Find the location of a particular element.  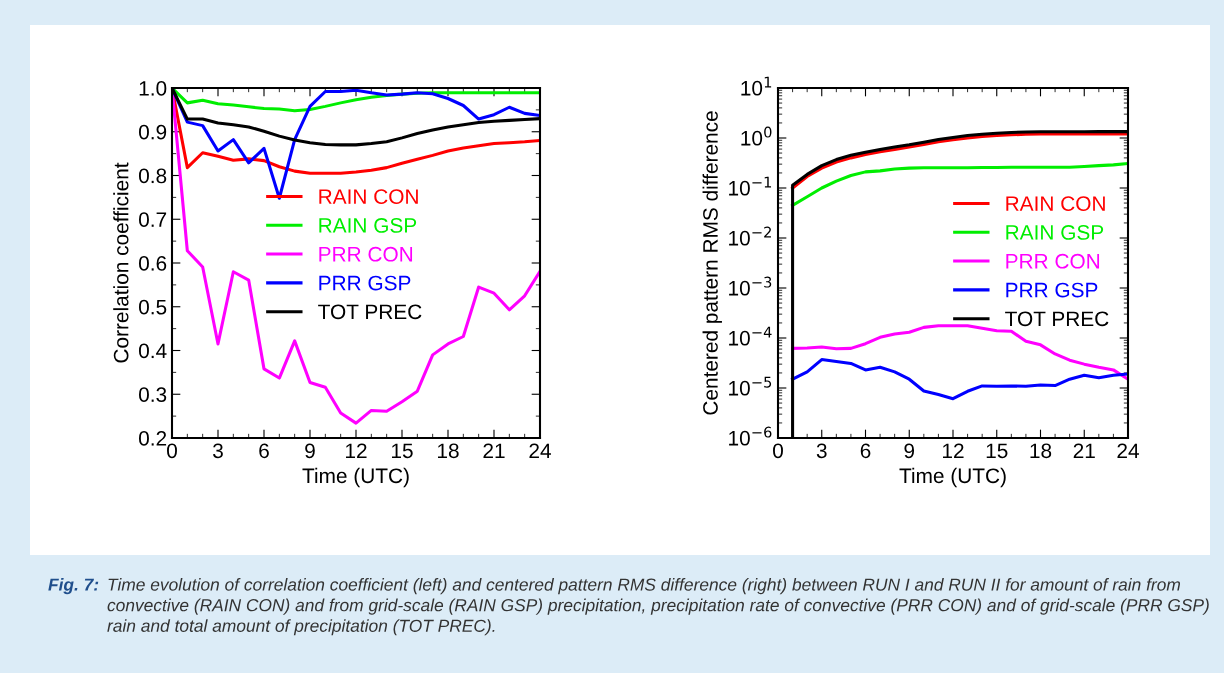

text: Time evolution of correlation coefficient (left) and centered pattern RMS difference (right) between RUN I and RUN II for amount of rain from convective (RAIN CON) and from grid-scale (RAIN GSP) precipitation, precipitation rate of convective (PRR CON) and of grid-scale (PRR GSP) rain and total amount of precipitation (TOT PREC). is located at coordinates (658, 607).